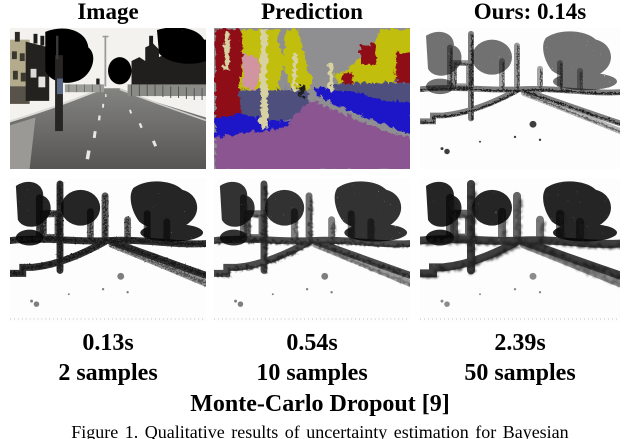  What do you see at coordinates (520, 343) in the screenshot?
I see `time-label-50-samples: 2.39s` at bounding box center [520, 343].